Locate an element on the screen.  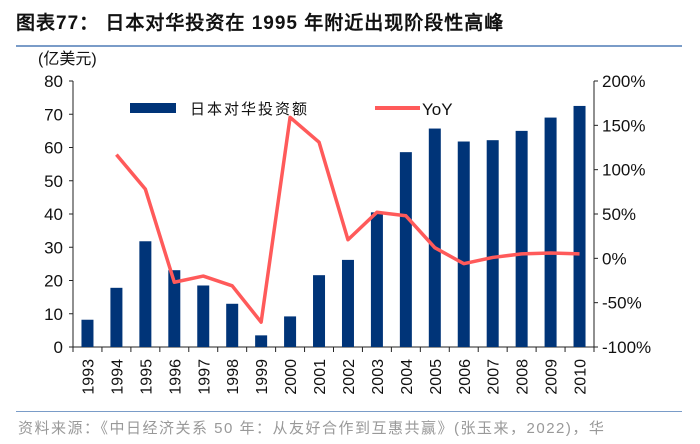
bar-2008 is located at coordinates (521, 238).